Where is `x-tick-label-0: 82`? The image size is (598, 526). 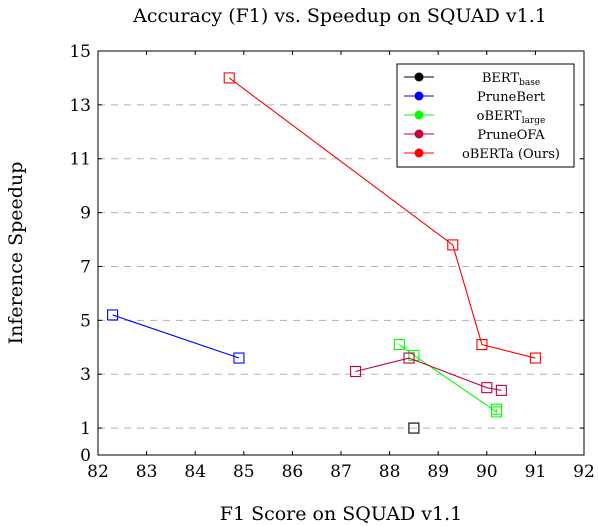 x-tick-label-0: 82 is located at coordinates (98, 472).